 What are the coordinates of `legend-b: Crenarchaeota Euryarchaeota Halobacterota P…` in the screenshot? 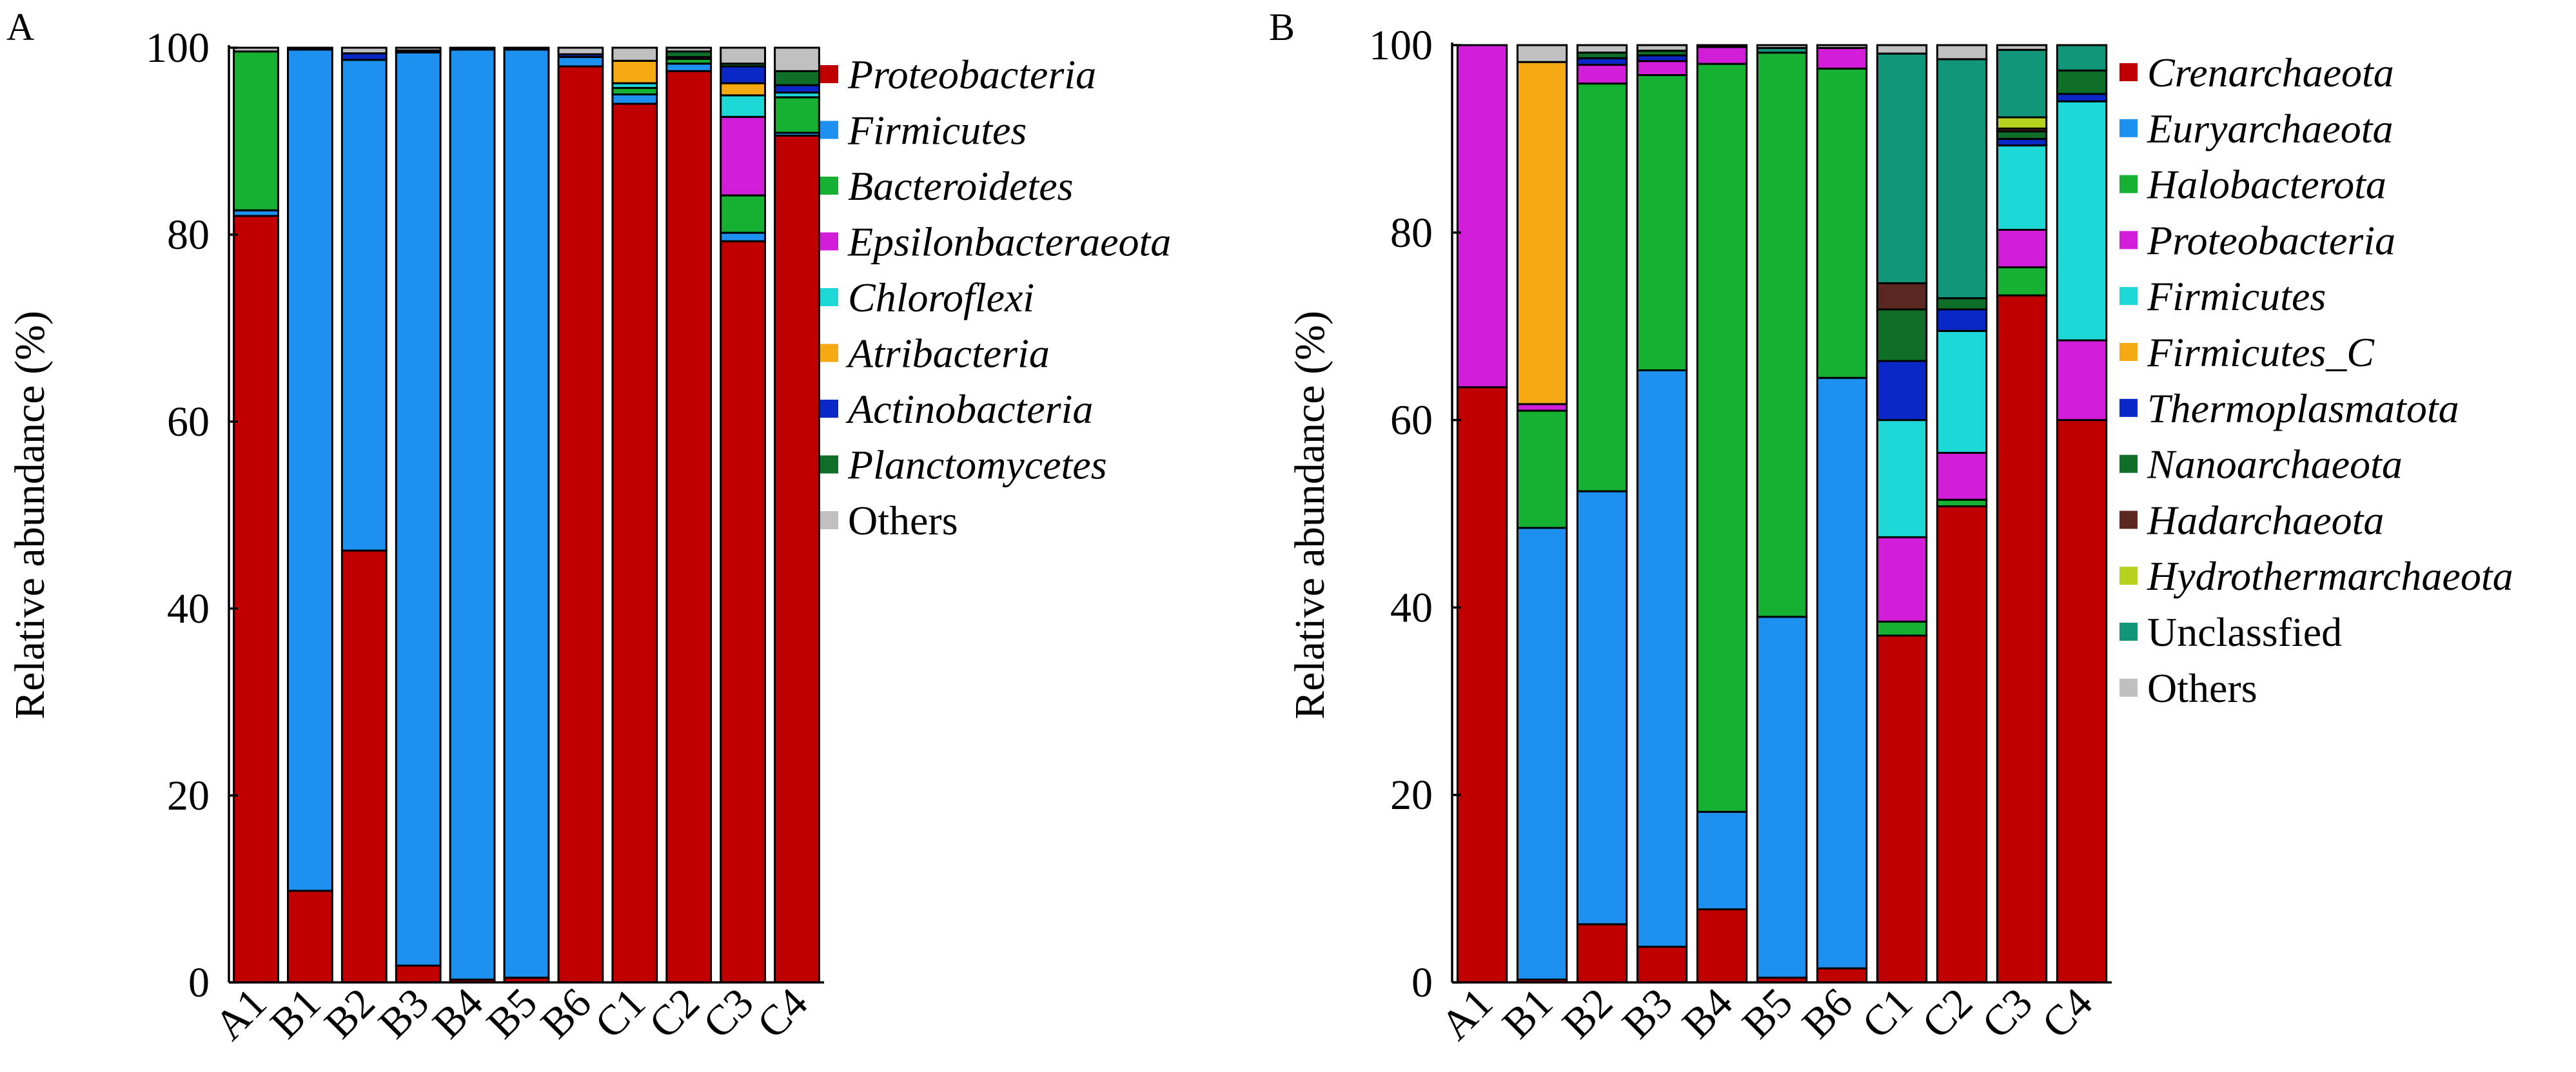 It's located at (2316, 381).